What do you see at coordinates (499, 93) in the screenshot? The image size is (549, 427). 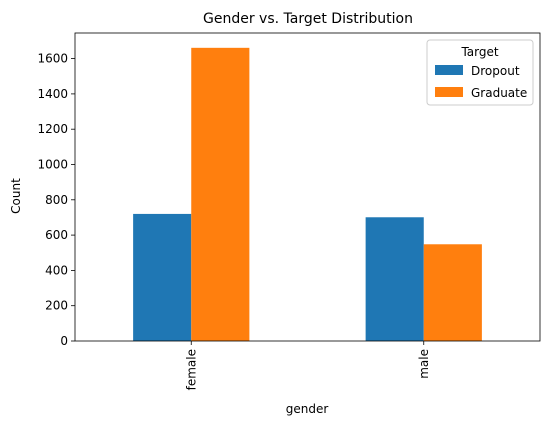 I see `legend-entry-graduate: Graduate` at bounding box center [499, 93].